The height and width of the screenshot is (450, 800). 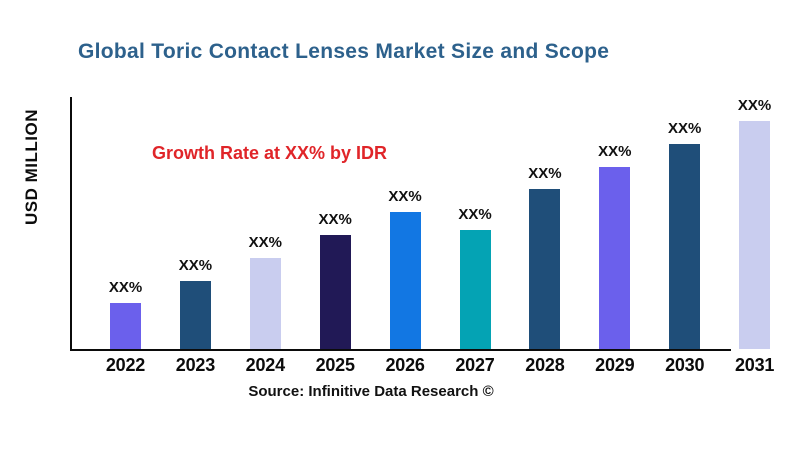 I want to click on bar-value-label-2028: XX%, so click(x=545, y=174).